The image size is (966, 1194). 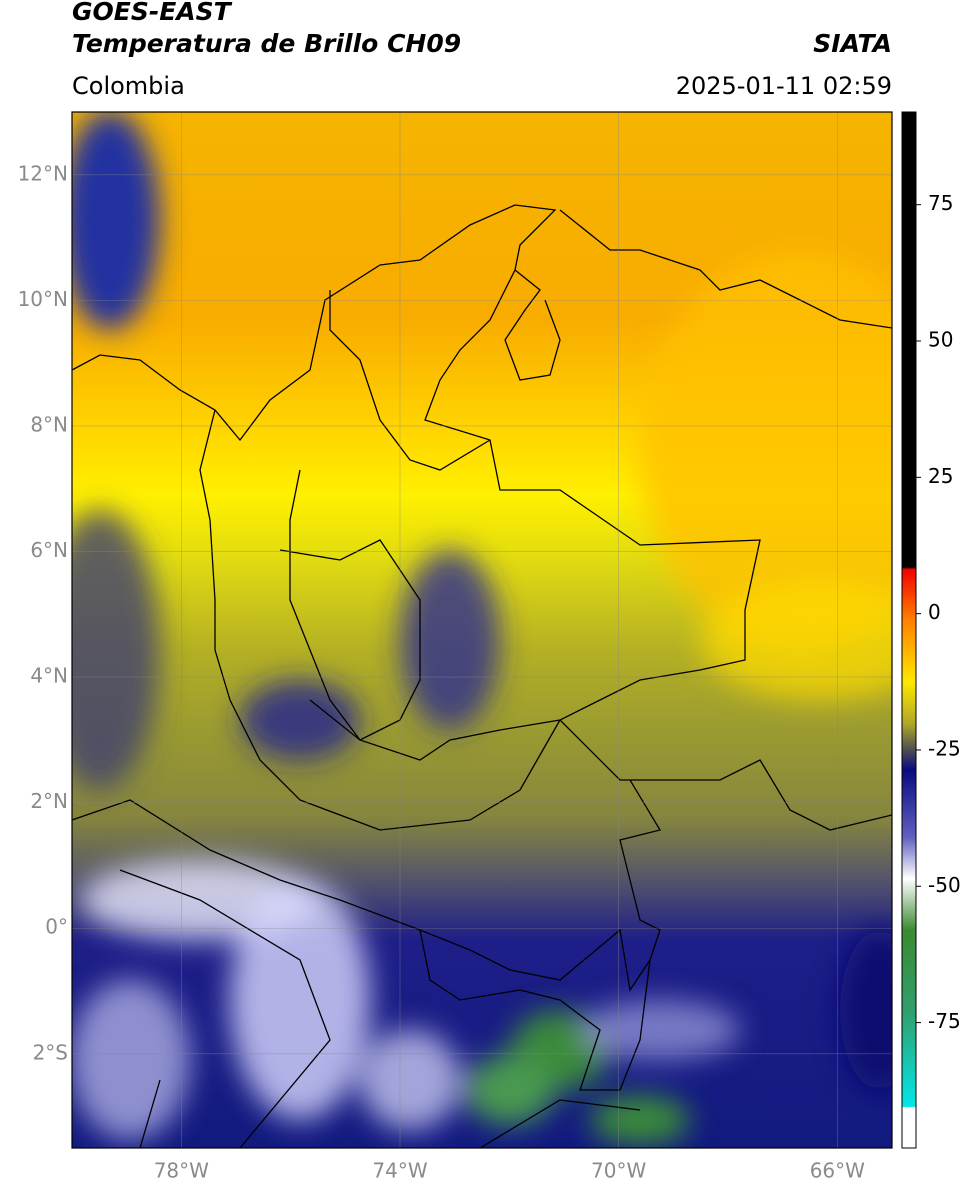 What do you see at coordinates (181, 1171) in the screenshot?
I see `lon-label: 78°W` at bounding box center [181, 1171].